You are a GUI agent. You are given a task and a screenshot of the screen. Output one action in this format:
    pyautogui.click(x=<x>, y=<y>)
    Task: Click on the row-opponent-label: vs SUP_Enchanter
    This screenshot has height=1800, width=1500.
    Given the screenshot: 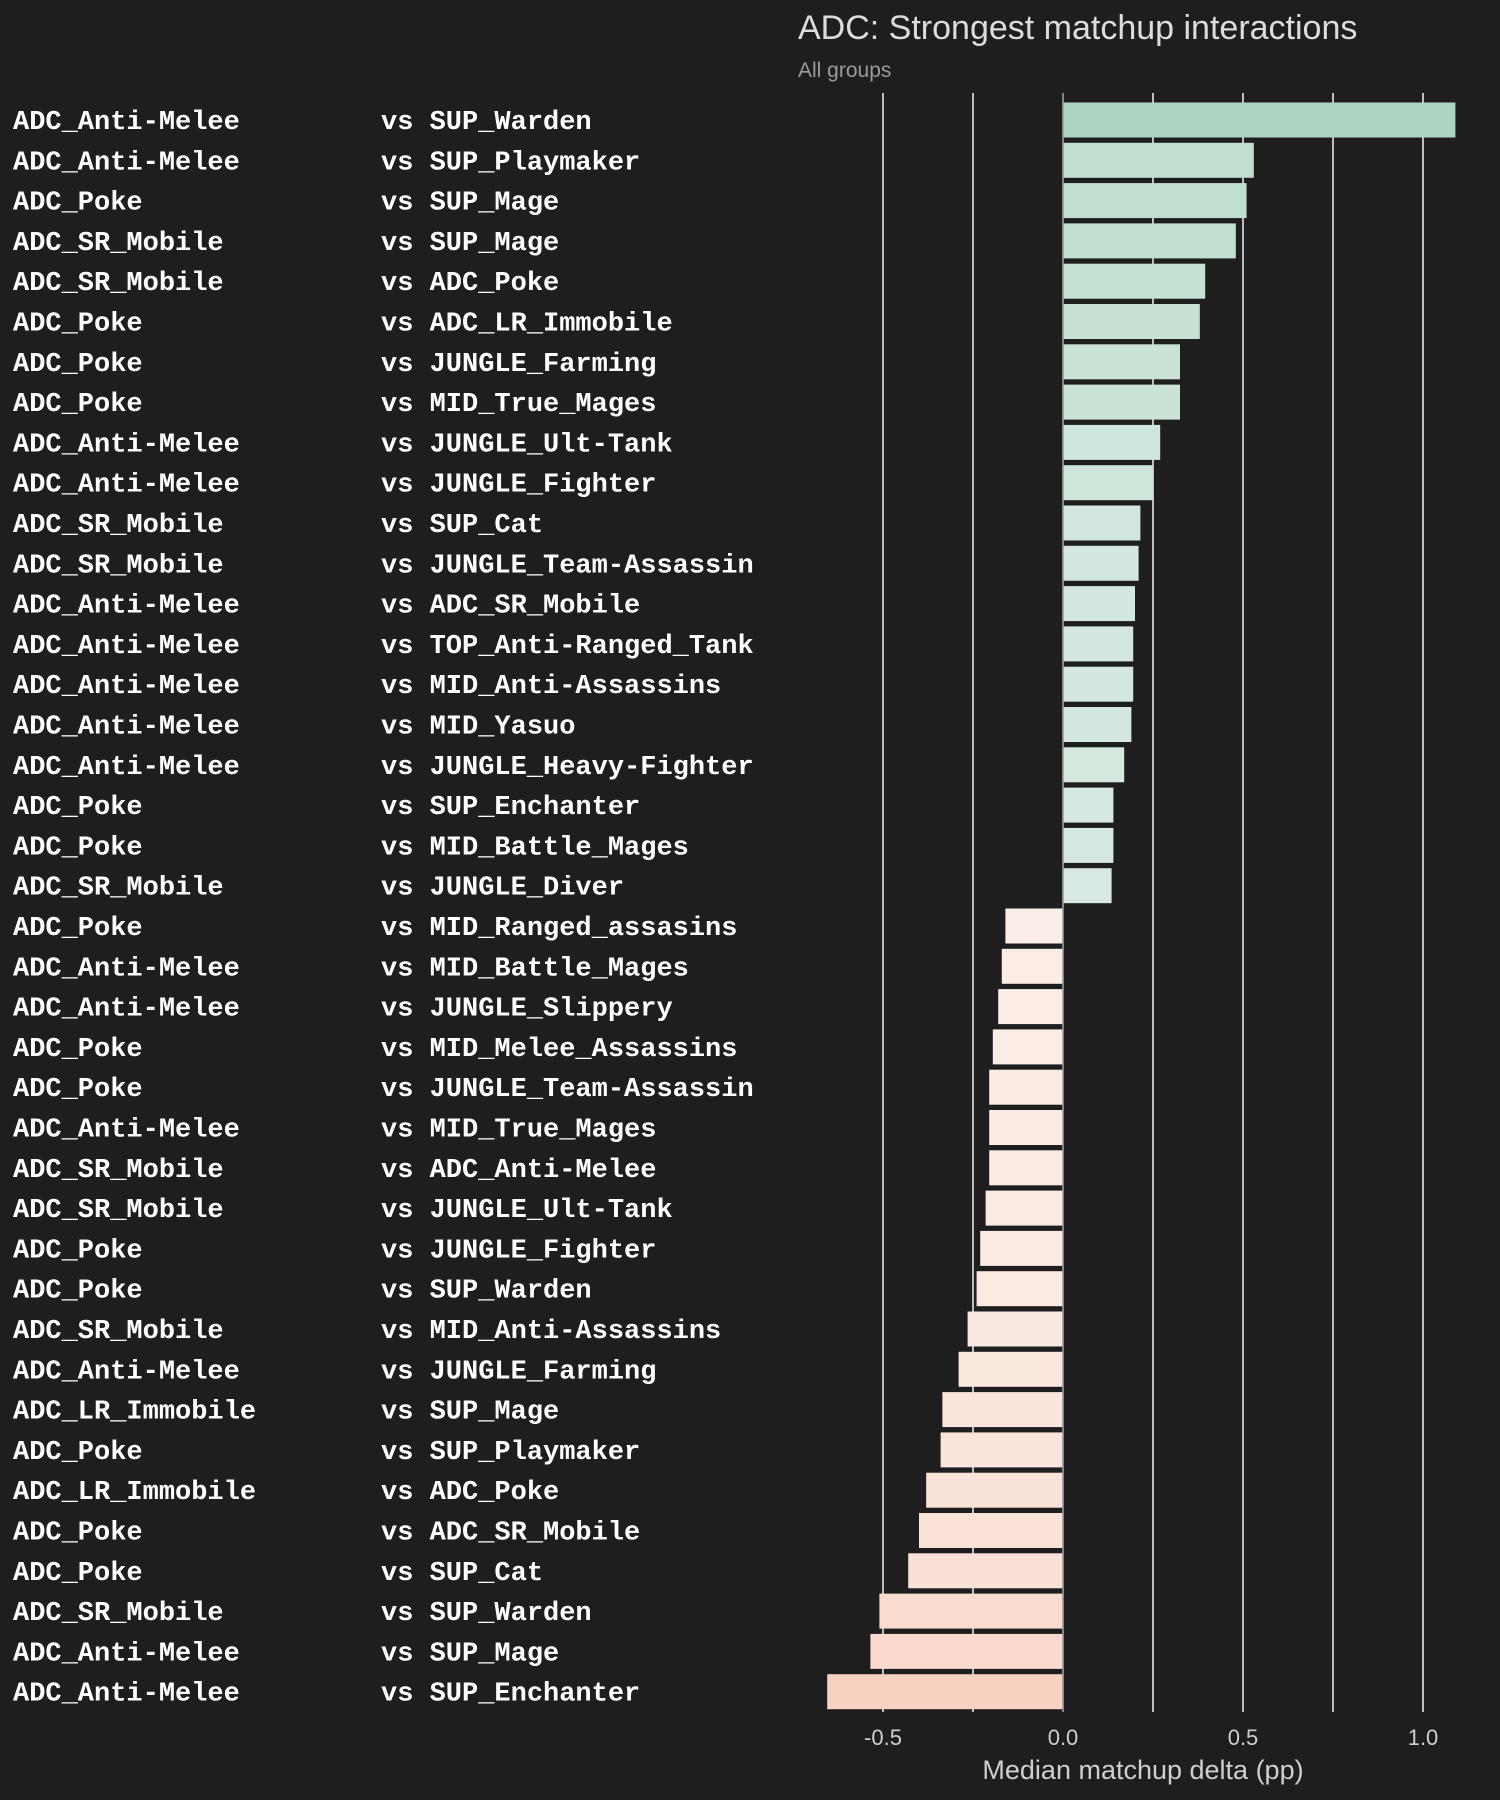 What is the action you would take?
    pyautogui.click(x=510, y=1695)
    